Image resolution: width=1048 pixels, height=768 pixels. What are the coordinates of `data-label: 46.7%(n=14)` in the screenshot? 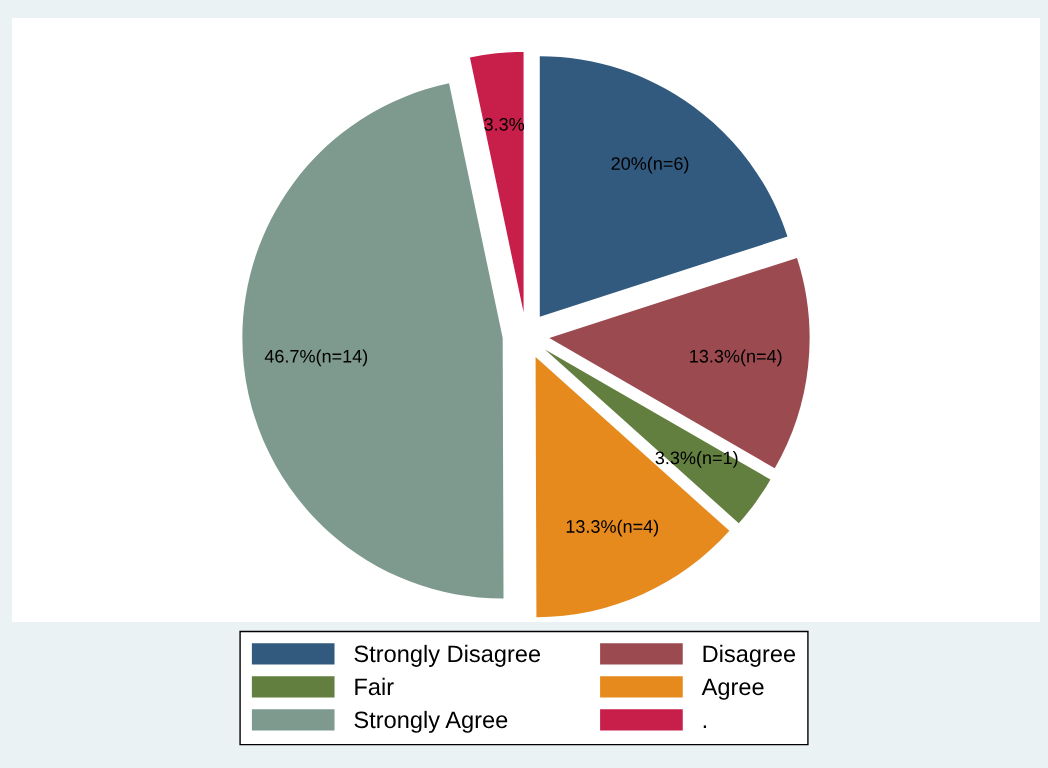 It's located at (316, 358).